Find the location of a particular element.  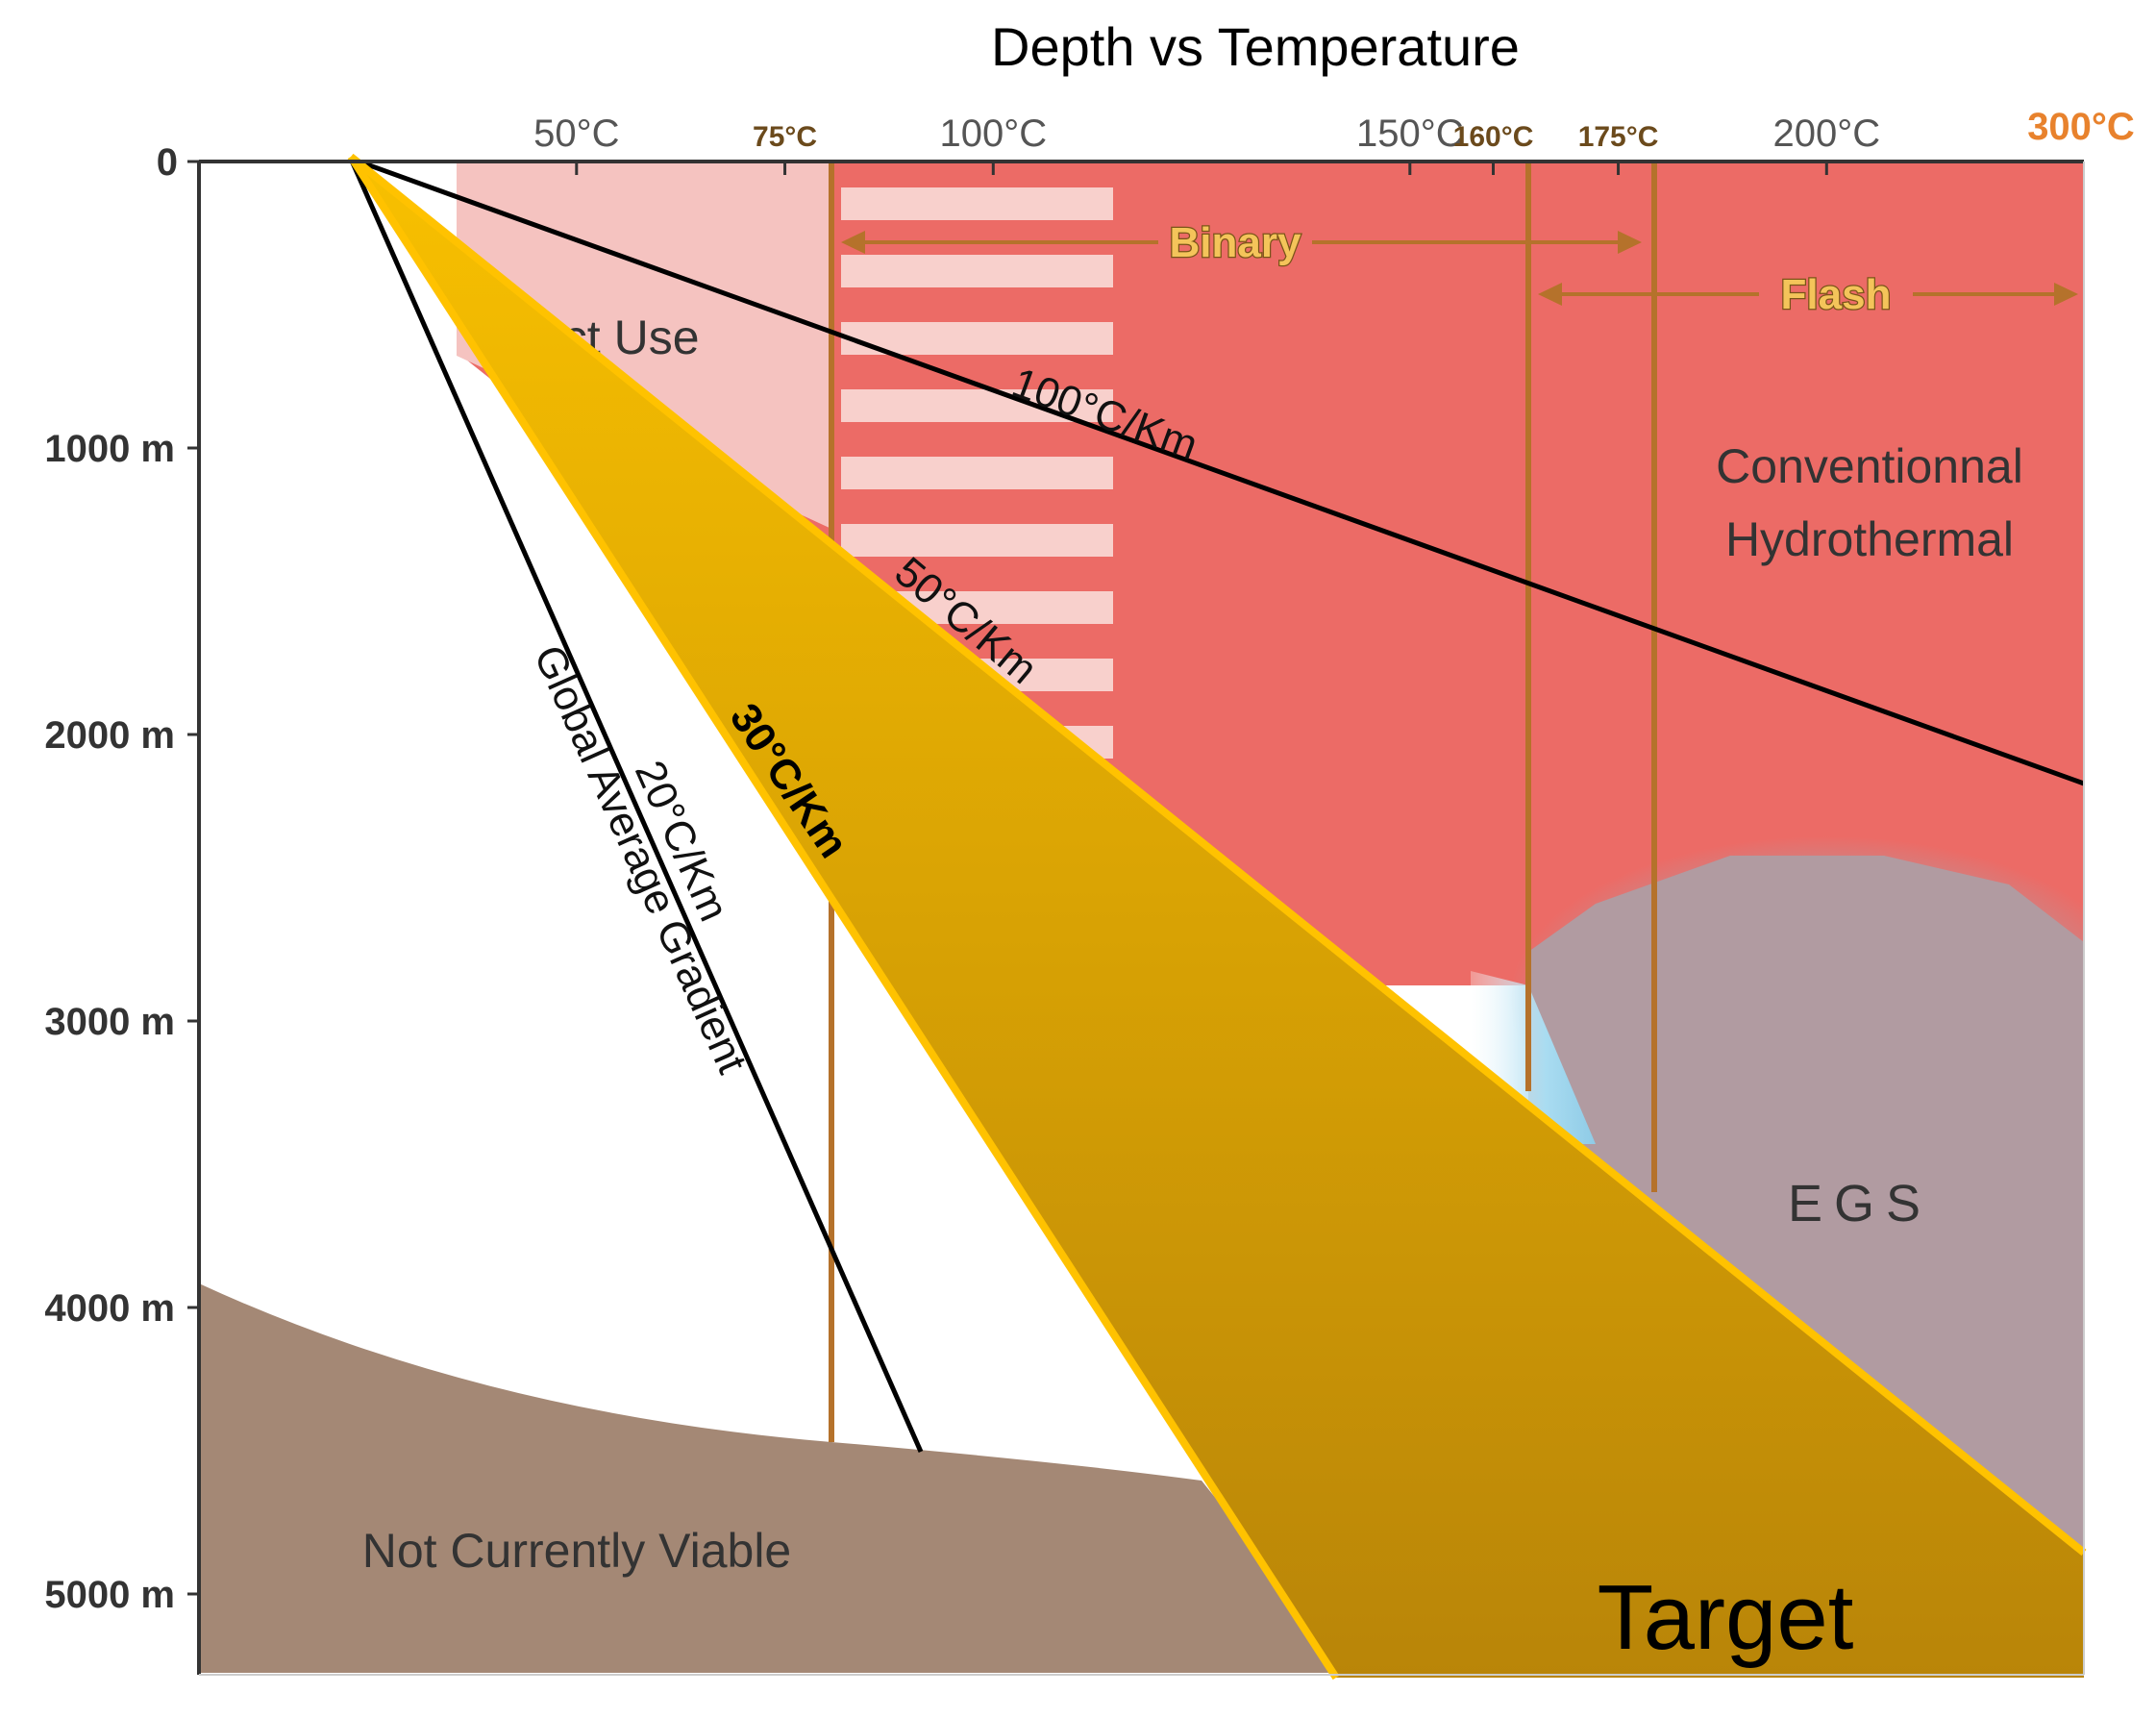

x-tick-label-175: 175°C is located at coordinates (1618, 137).